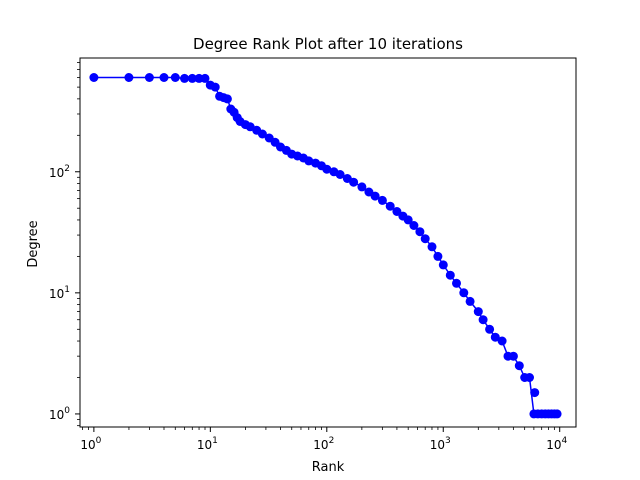 The image size is (640, 480). Describe the element at coordinates (328, 44) in the screenshot. I see `chart-title: Degree Rank Plot after 10 iterations` at that location.